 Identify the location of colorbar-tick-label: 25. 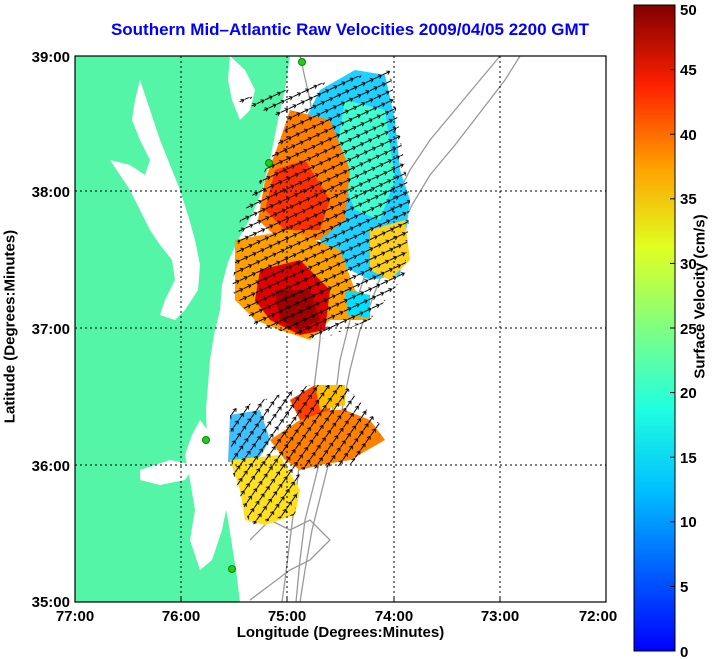
(688, 329).